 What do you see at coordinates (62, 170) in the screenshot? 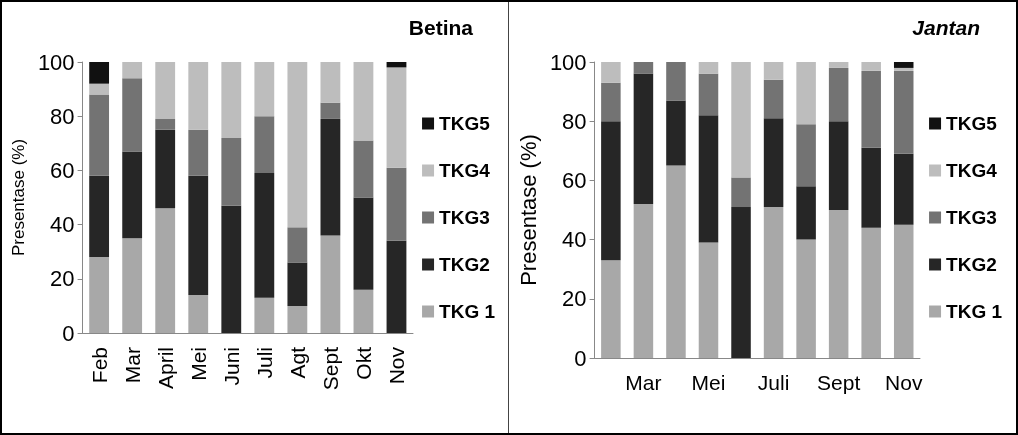
I see `y-tick-label: 60` at bounding box center [62, 170].